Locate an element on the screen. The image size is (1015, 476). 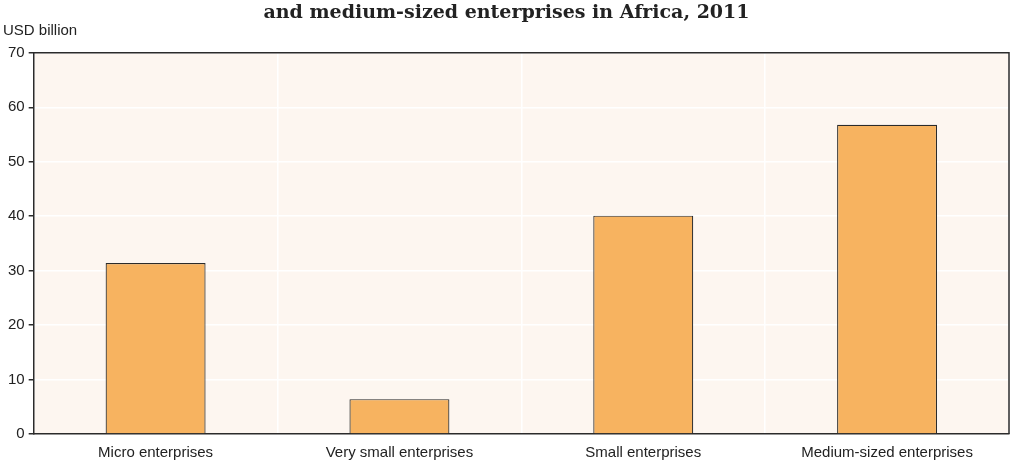
y-tick-label: 0 is located at coordinates (20, 433).